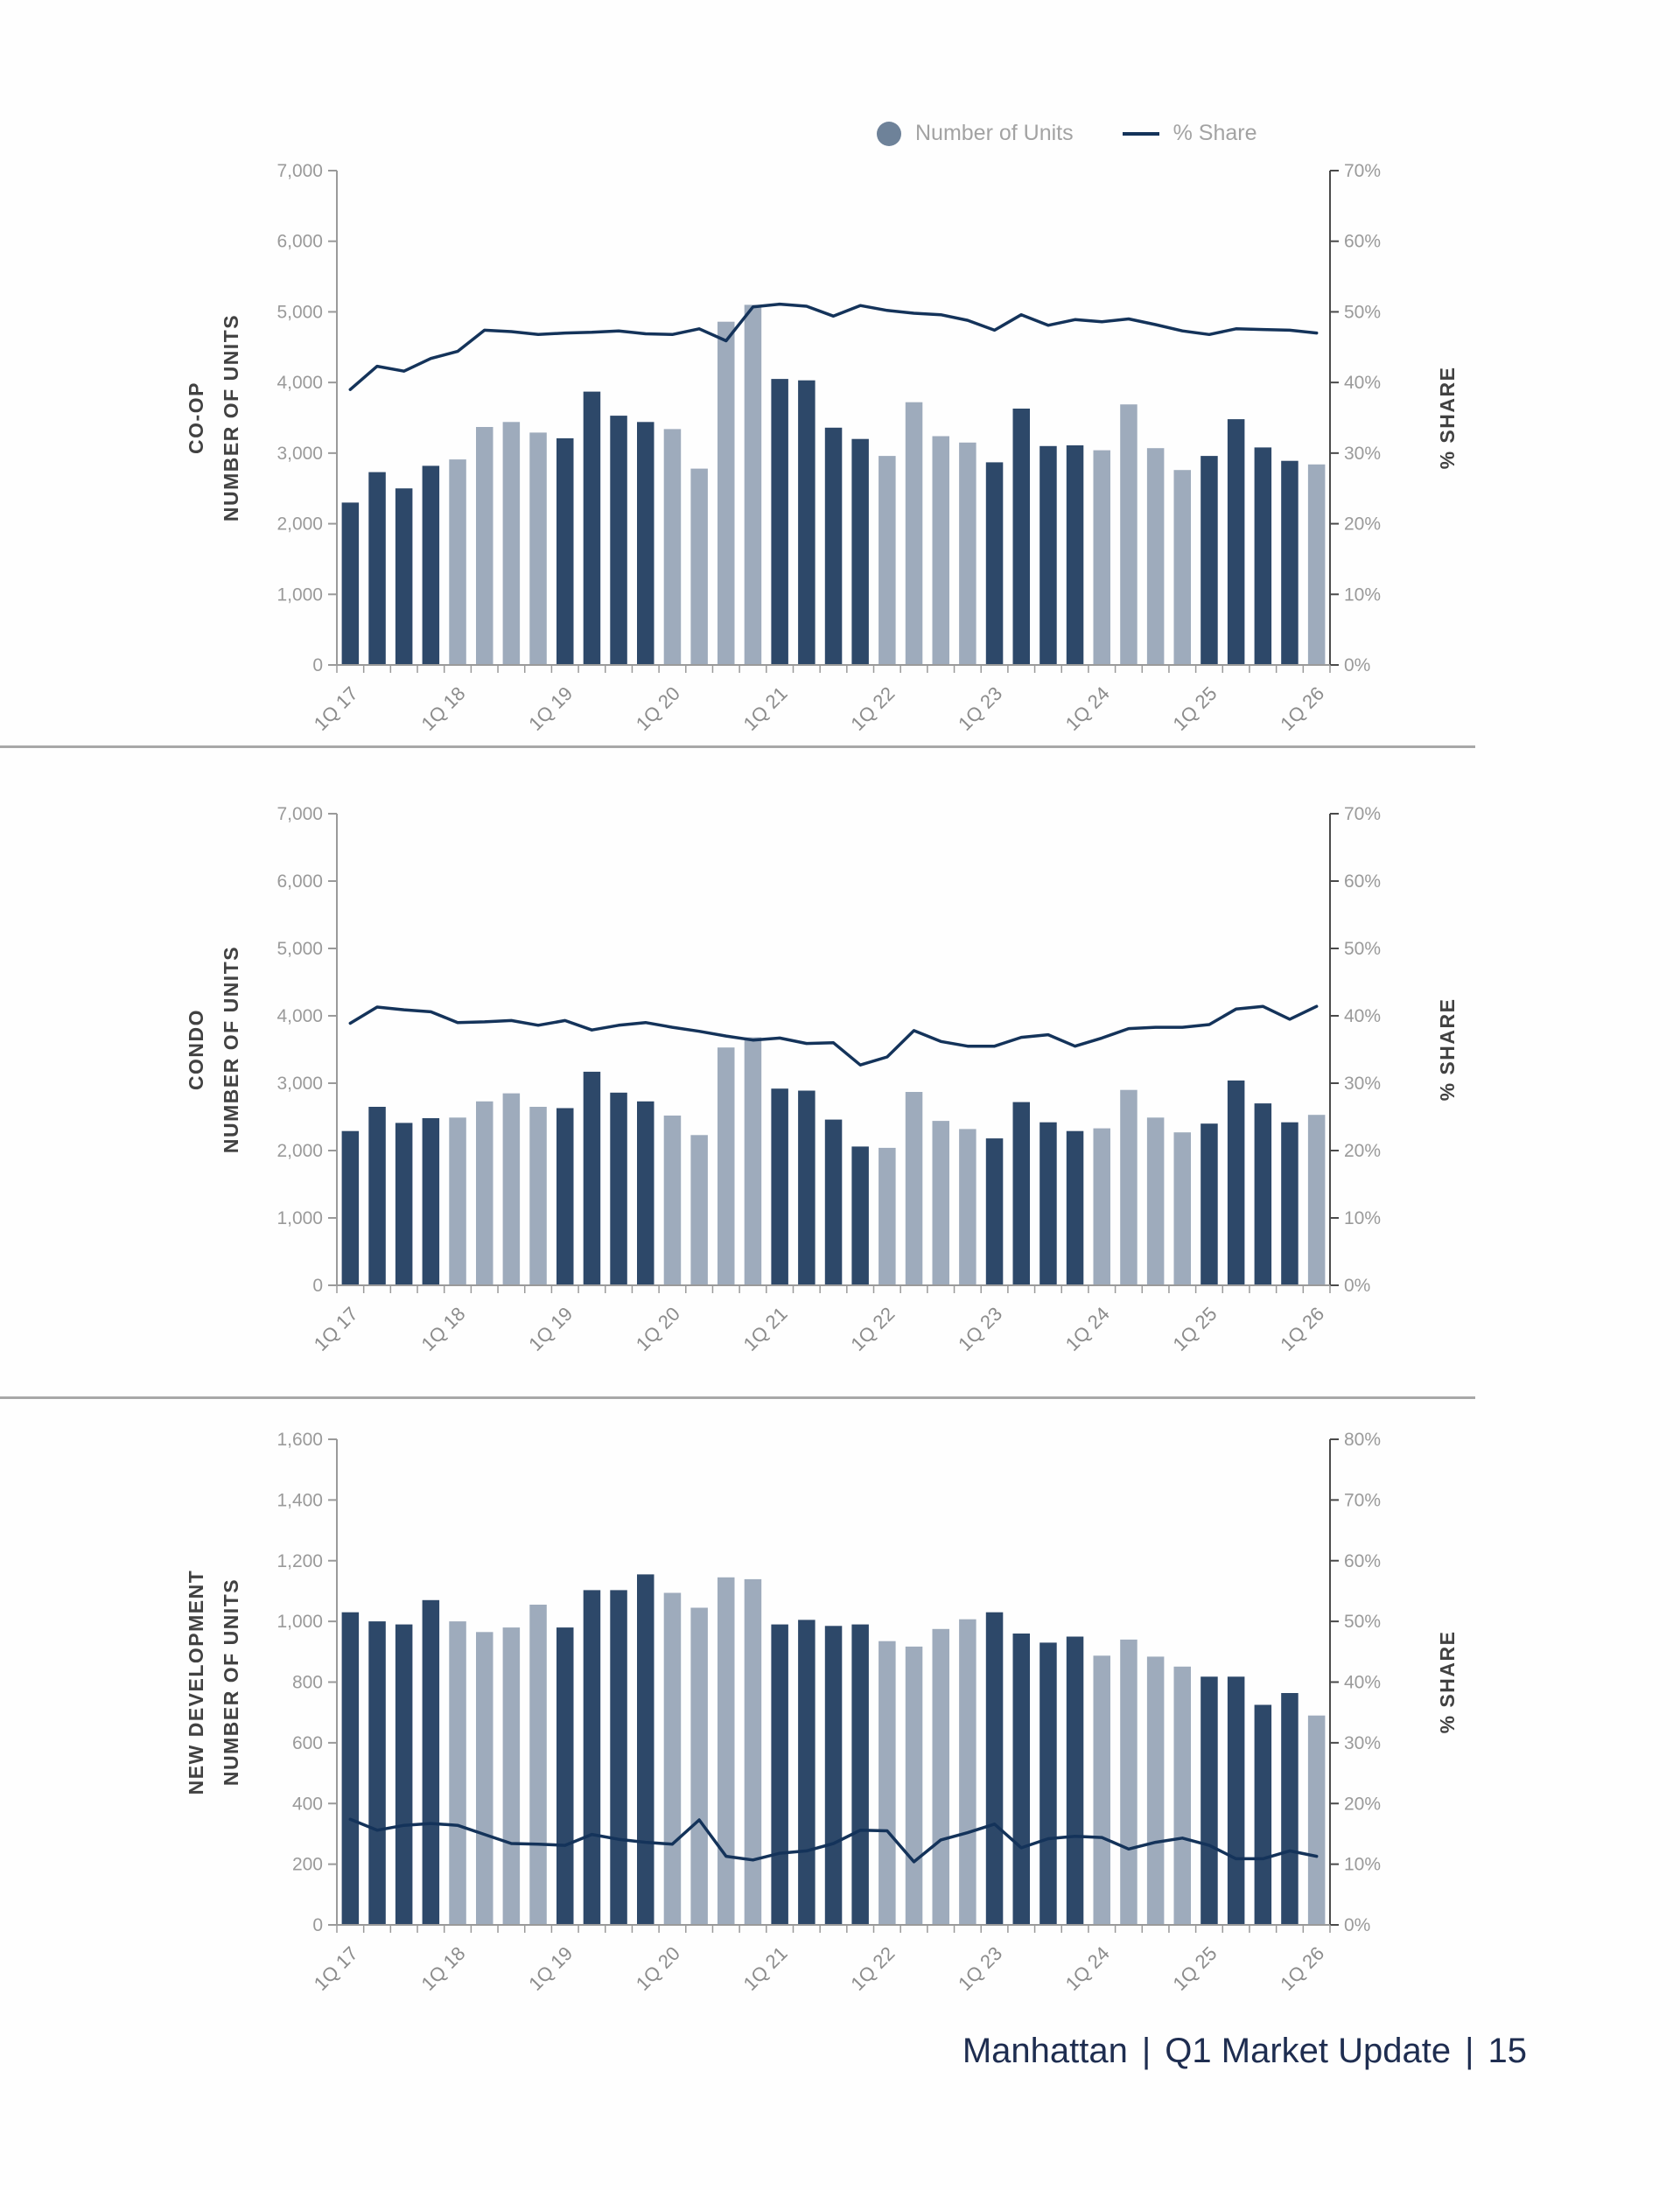 This screenshot has height=2190, width=1680. What do you see at coordinates (1447, 1050) in the screenshot?
I see `share-axis-title: % SHARE` at bounding box center [1447, 1050].